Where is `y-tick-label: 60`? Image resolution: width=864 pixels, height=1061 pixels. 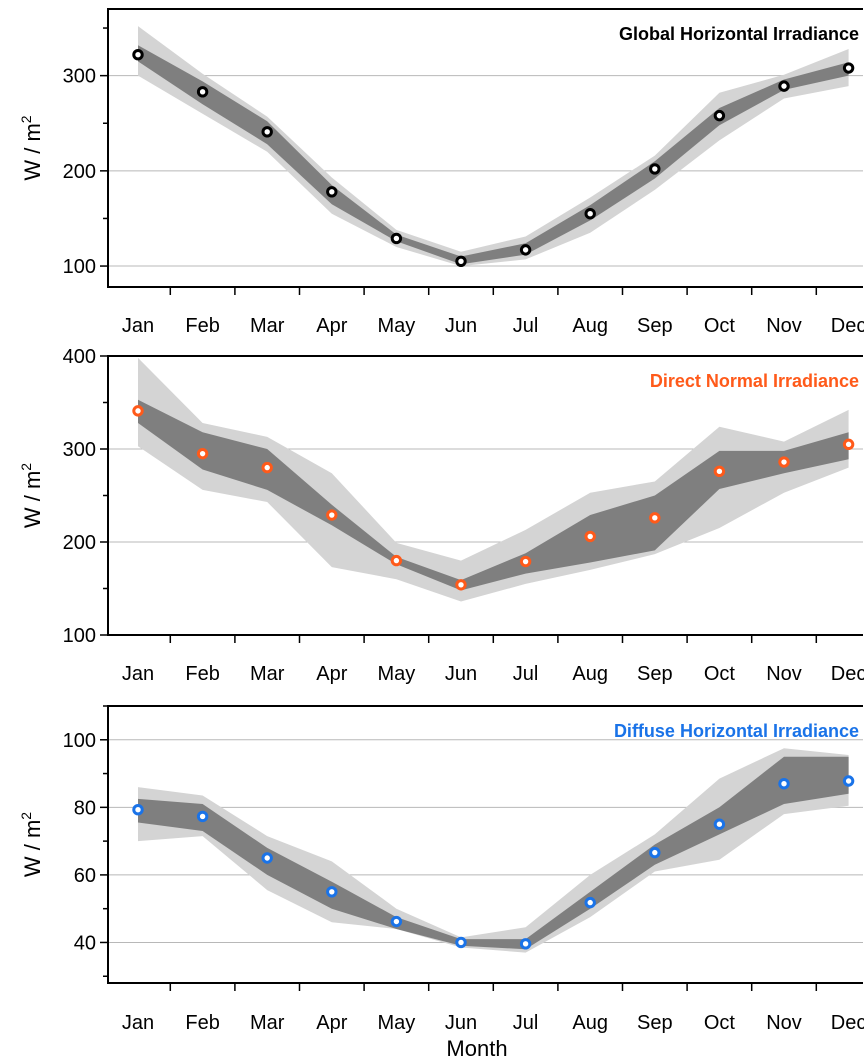
y-tick-label: 60 is located at coordinates (85, 876).